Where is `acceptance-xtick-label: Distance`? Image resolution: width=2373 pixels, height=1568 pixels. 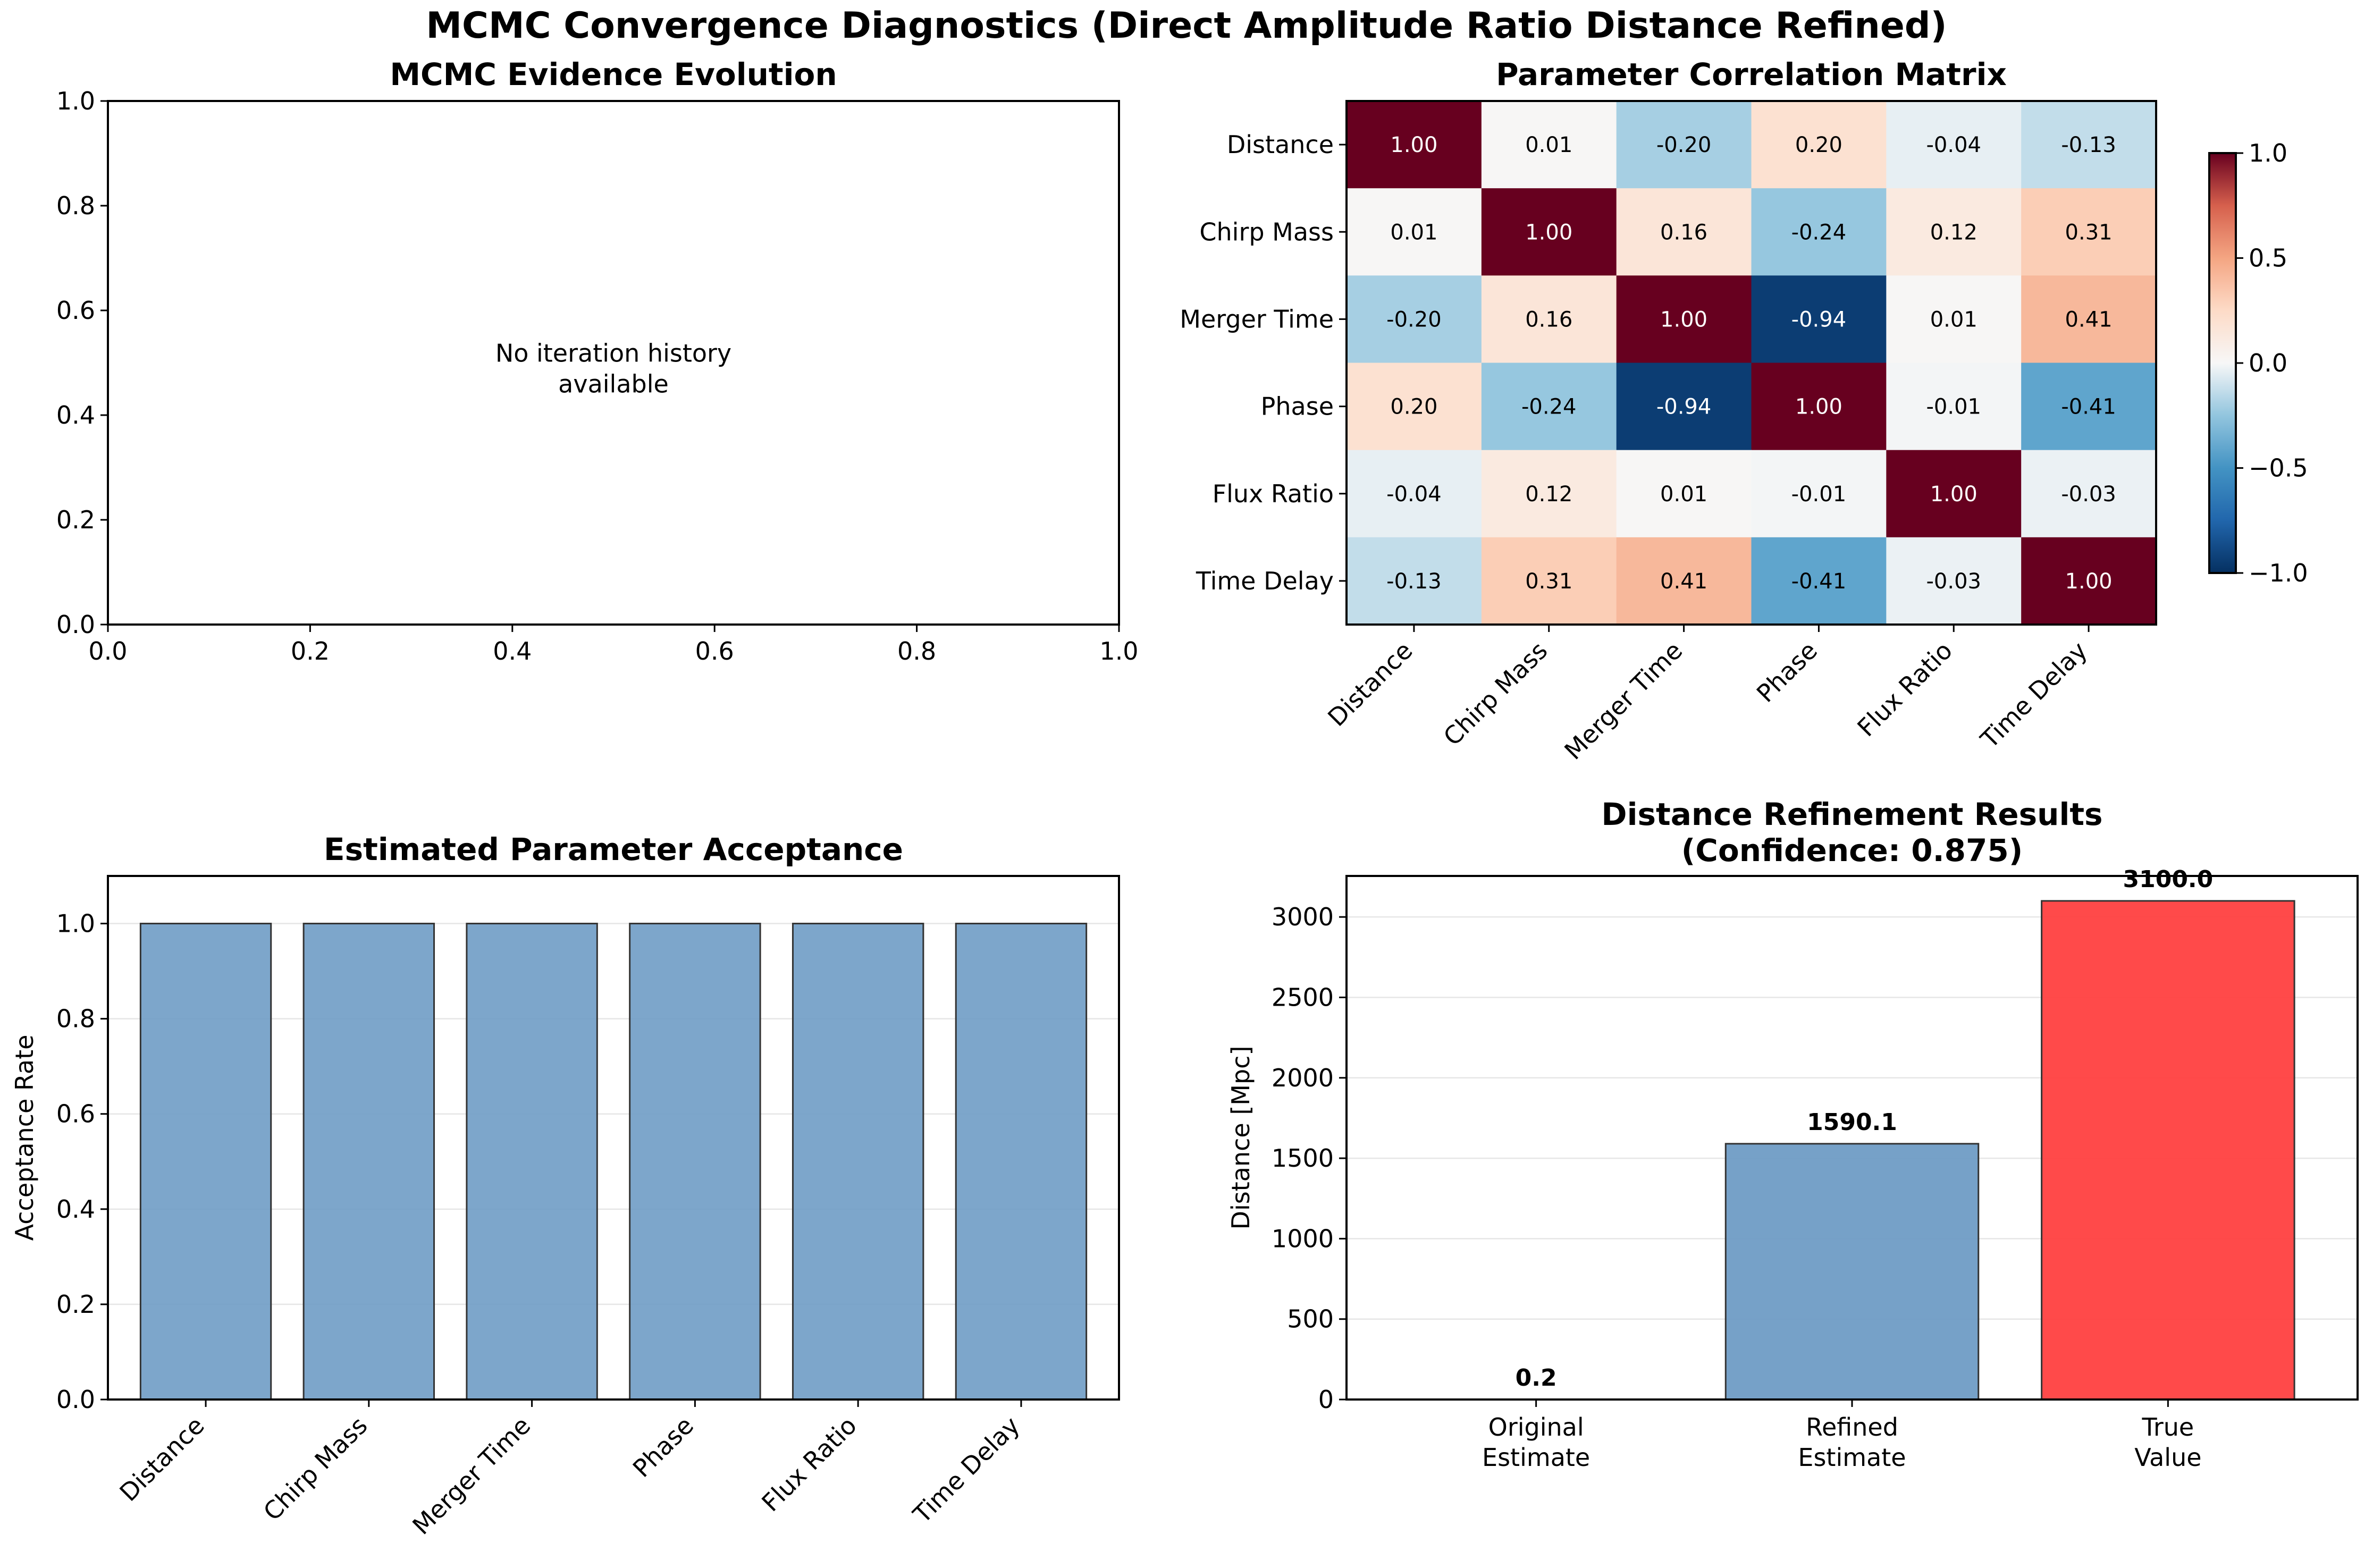
acceptance-xtick-label: Distance is located at coordinates (161, 1459).